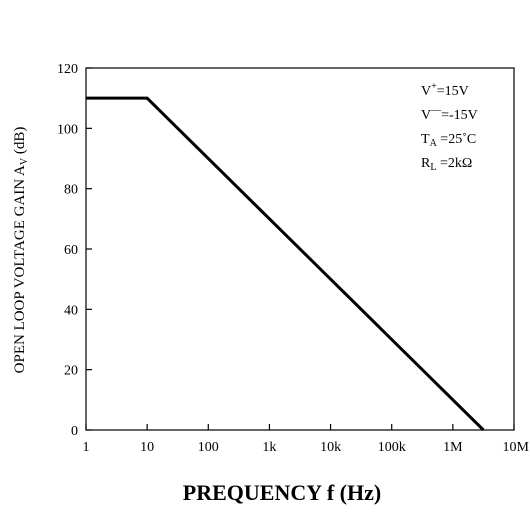 Image resolution: width=530 pixels, height=512 pixels. Describe the element at coordinates (269, 447) in the screenshot. I see `x-tick-label: 1k` at that location.